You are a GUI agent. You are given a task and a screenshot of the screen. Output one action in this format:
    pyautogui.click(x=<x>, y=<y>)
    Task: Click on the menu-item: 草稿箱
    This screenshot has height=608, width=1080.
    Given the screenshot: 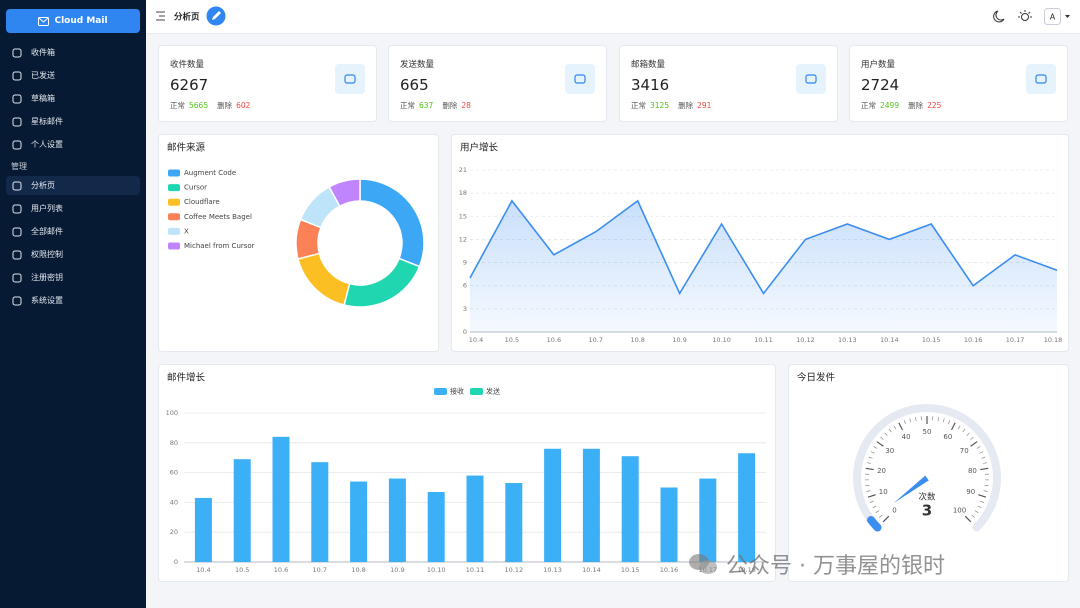 What is the action you would take?
    pyautogui.click(x=73, y=98)
    